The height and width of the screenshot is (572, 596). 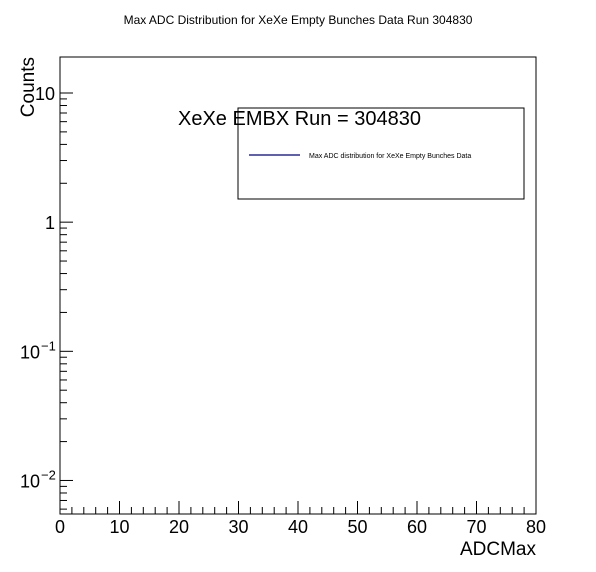 What do you see at coordinates (28, 87) in the screenshot?
I see `y-axis-label: Counts` at bounding box center [28, 87].